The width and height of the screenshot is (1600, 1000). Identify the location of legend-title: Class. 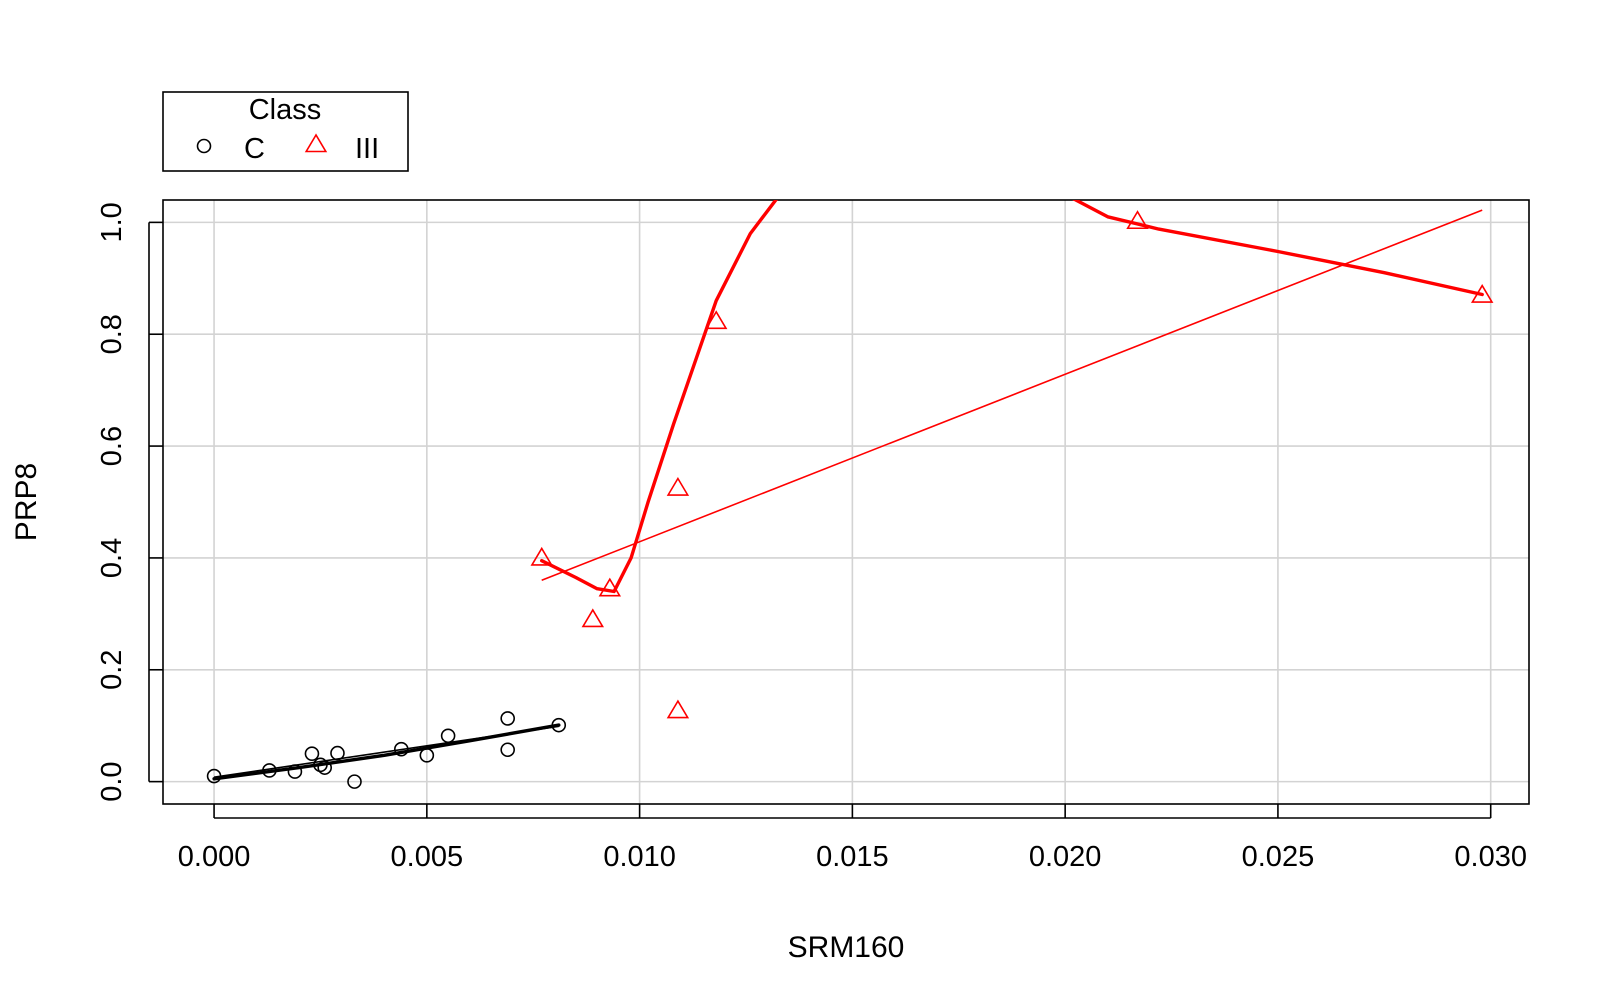
(285, 110).